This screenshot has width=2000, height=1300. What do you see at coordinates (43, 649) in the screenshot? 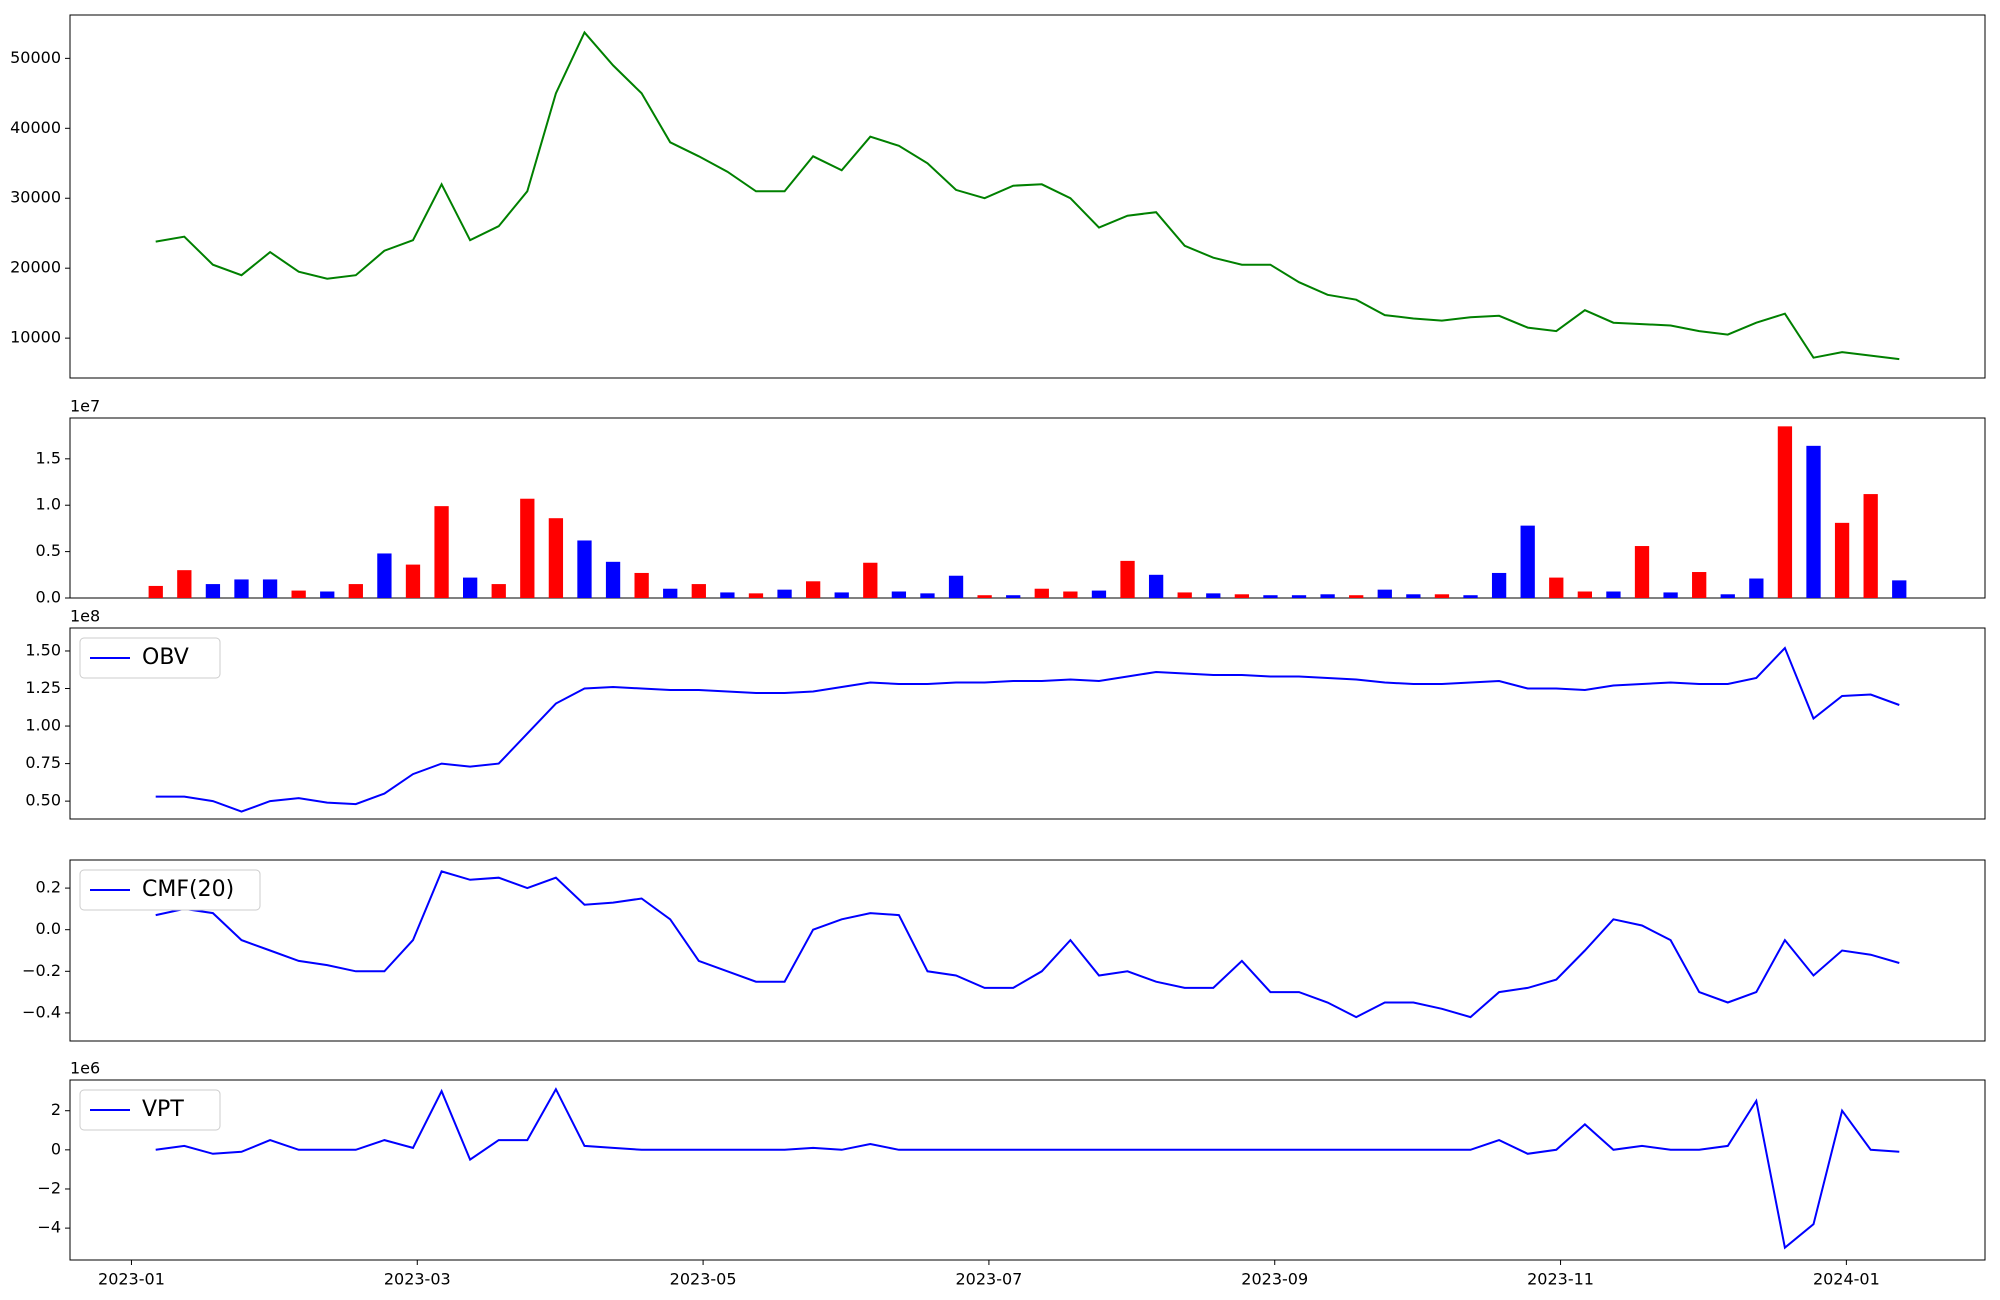
I see `y-tick-label: 1.50` at bounding box center [43, 649].